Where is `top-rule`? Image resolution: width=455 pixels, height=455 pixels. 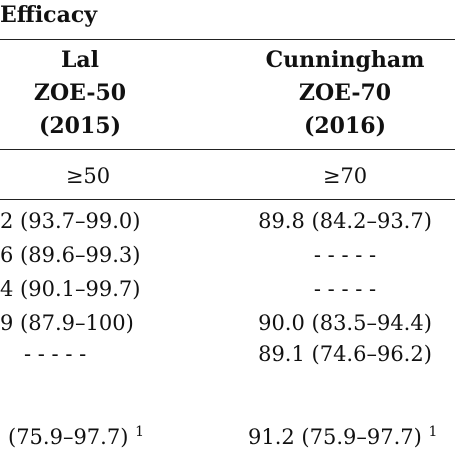
top-rule is located at coordinates (227, 39).